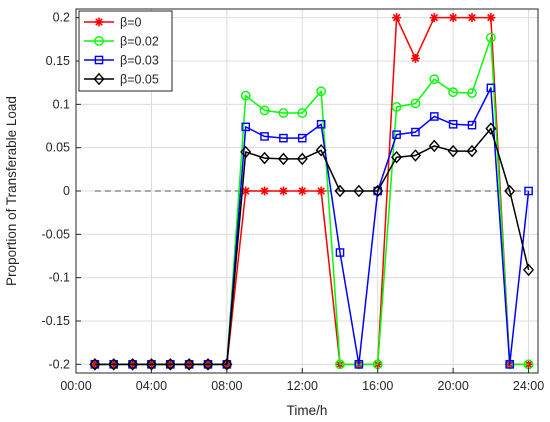 The height and width of the screenshot is (422, 550). Describe the element at coordinates (11, 191) in the screenshot. I see `y-axis-label: Proportion of Transferable Load` at that location.